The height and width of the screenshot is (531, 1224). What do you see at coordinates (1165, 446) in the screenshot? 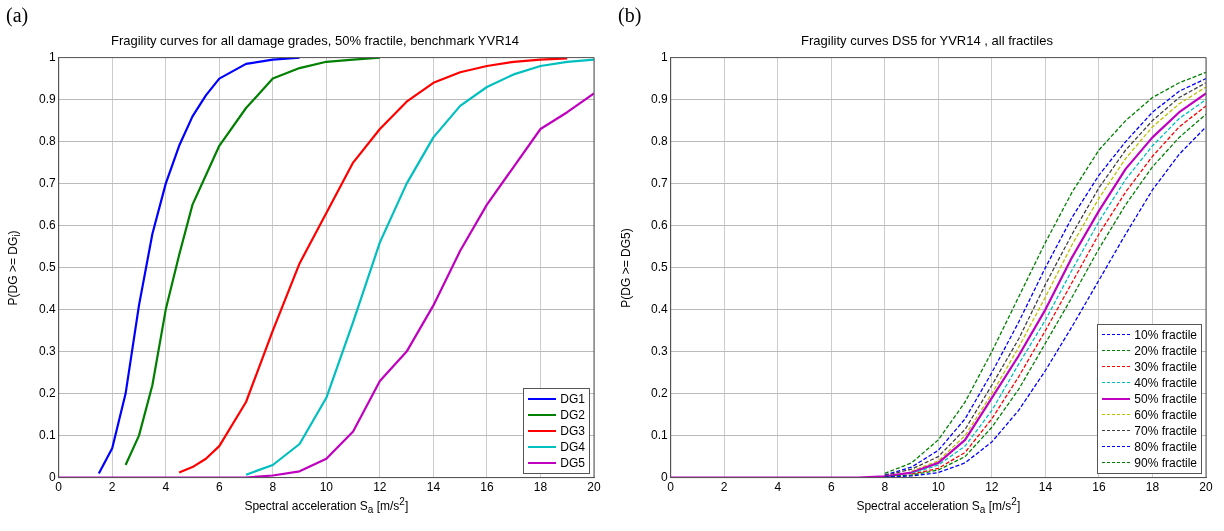
I see `legend-label: 80% fractile` at bounding box center [1165, 446].